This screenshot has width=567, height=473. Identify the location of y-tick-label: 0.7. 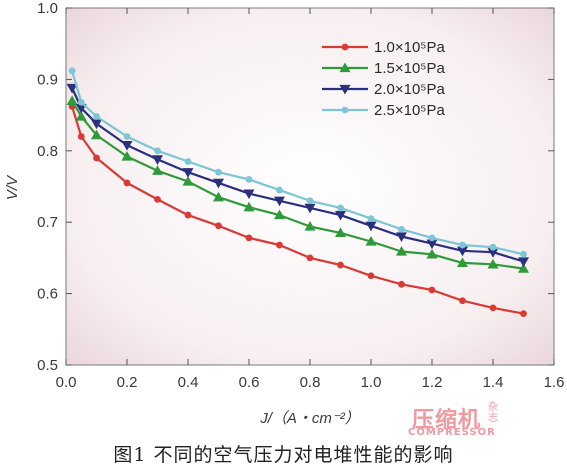
(47, 222).